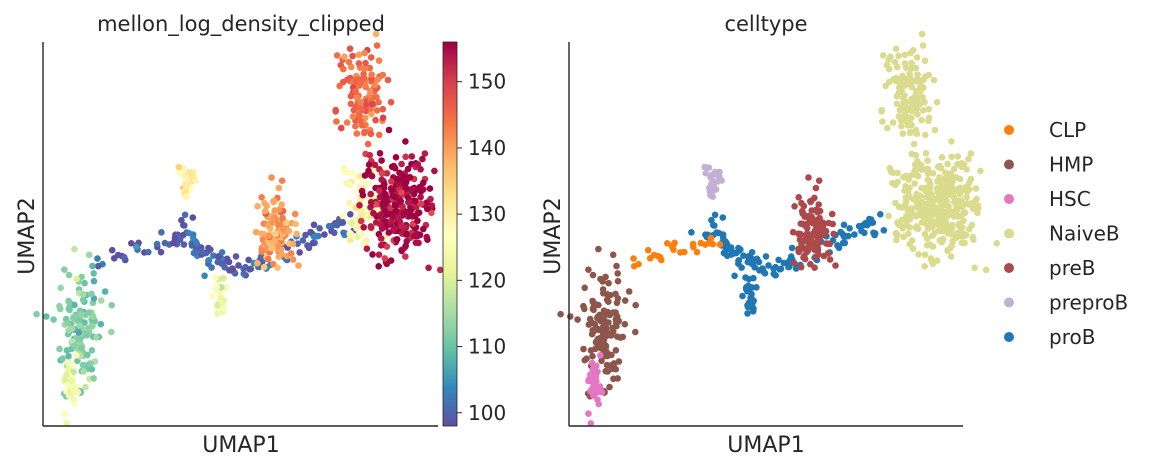  Describe the element at coordinates (705, 167) in the screenshot. I see `celltype-point-preprob` at that location.